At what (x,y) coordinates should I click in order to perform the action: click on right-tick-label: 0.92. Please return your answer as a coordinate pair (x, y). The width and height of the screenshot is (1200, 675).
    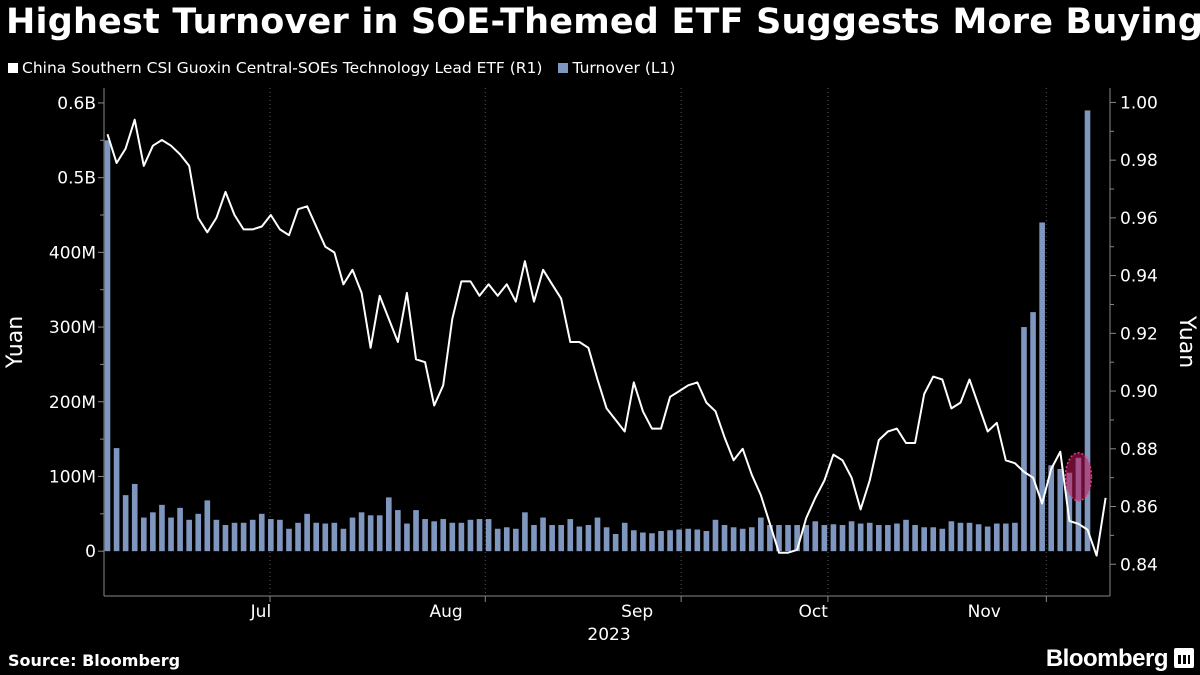
    Looking at the image, I should click on (1139, 334).